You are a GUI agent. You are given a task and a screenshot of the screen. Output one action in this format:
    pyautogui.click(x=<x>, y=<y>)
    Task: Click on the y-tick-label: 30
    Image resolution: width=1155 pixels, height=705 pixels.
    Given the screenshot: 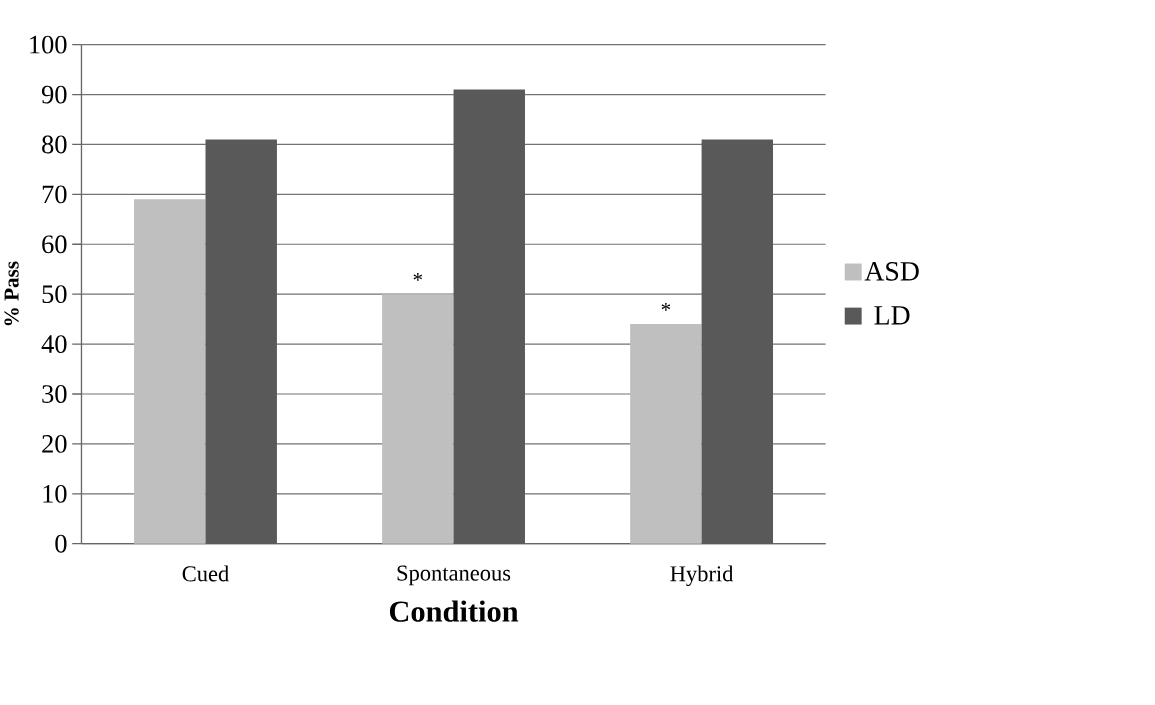 What is the action you would take?
    pyautogui.click(x=54, y=393)
    